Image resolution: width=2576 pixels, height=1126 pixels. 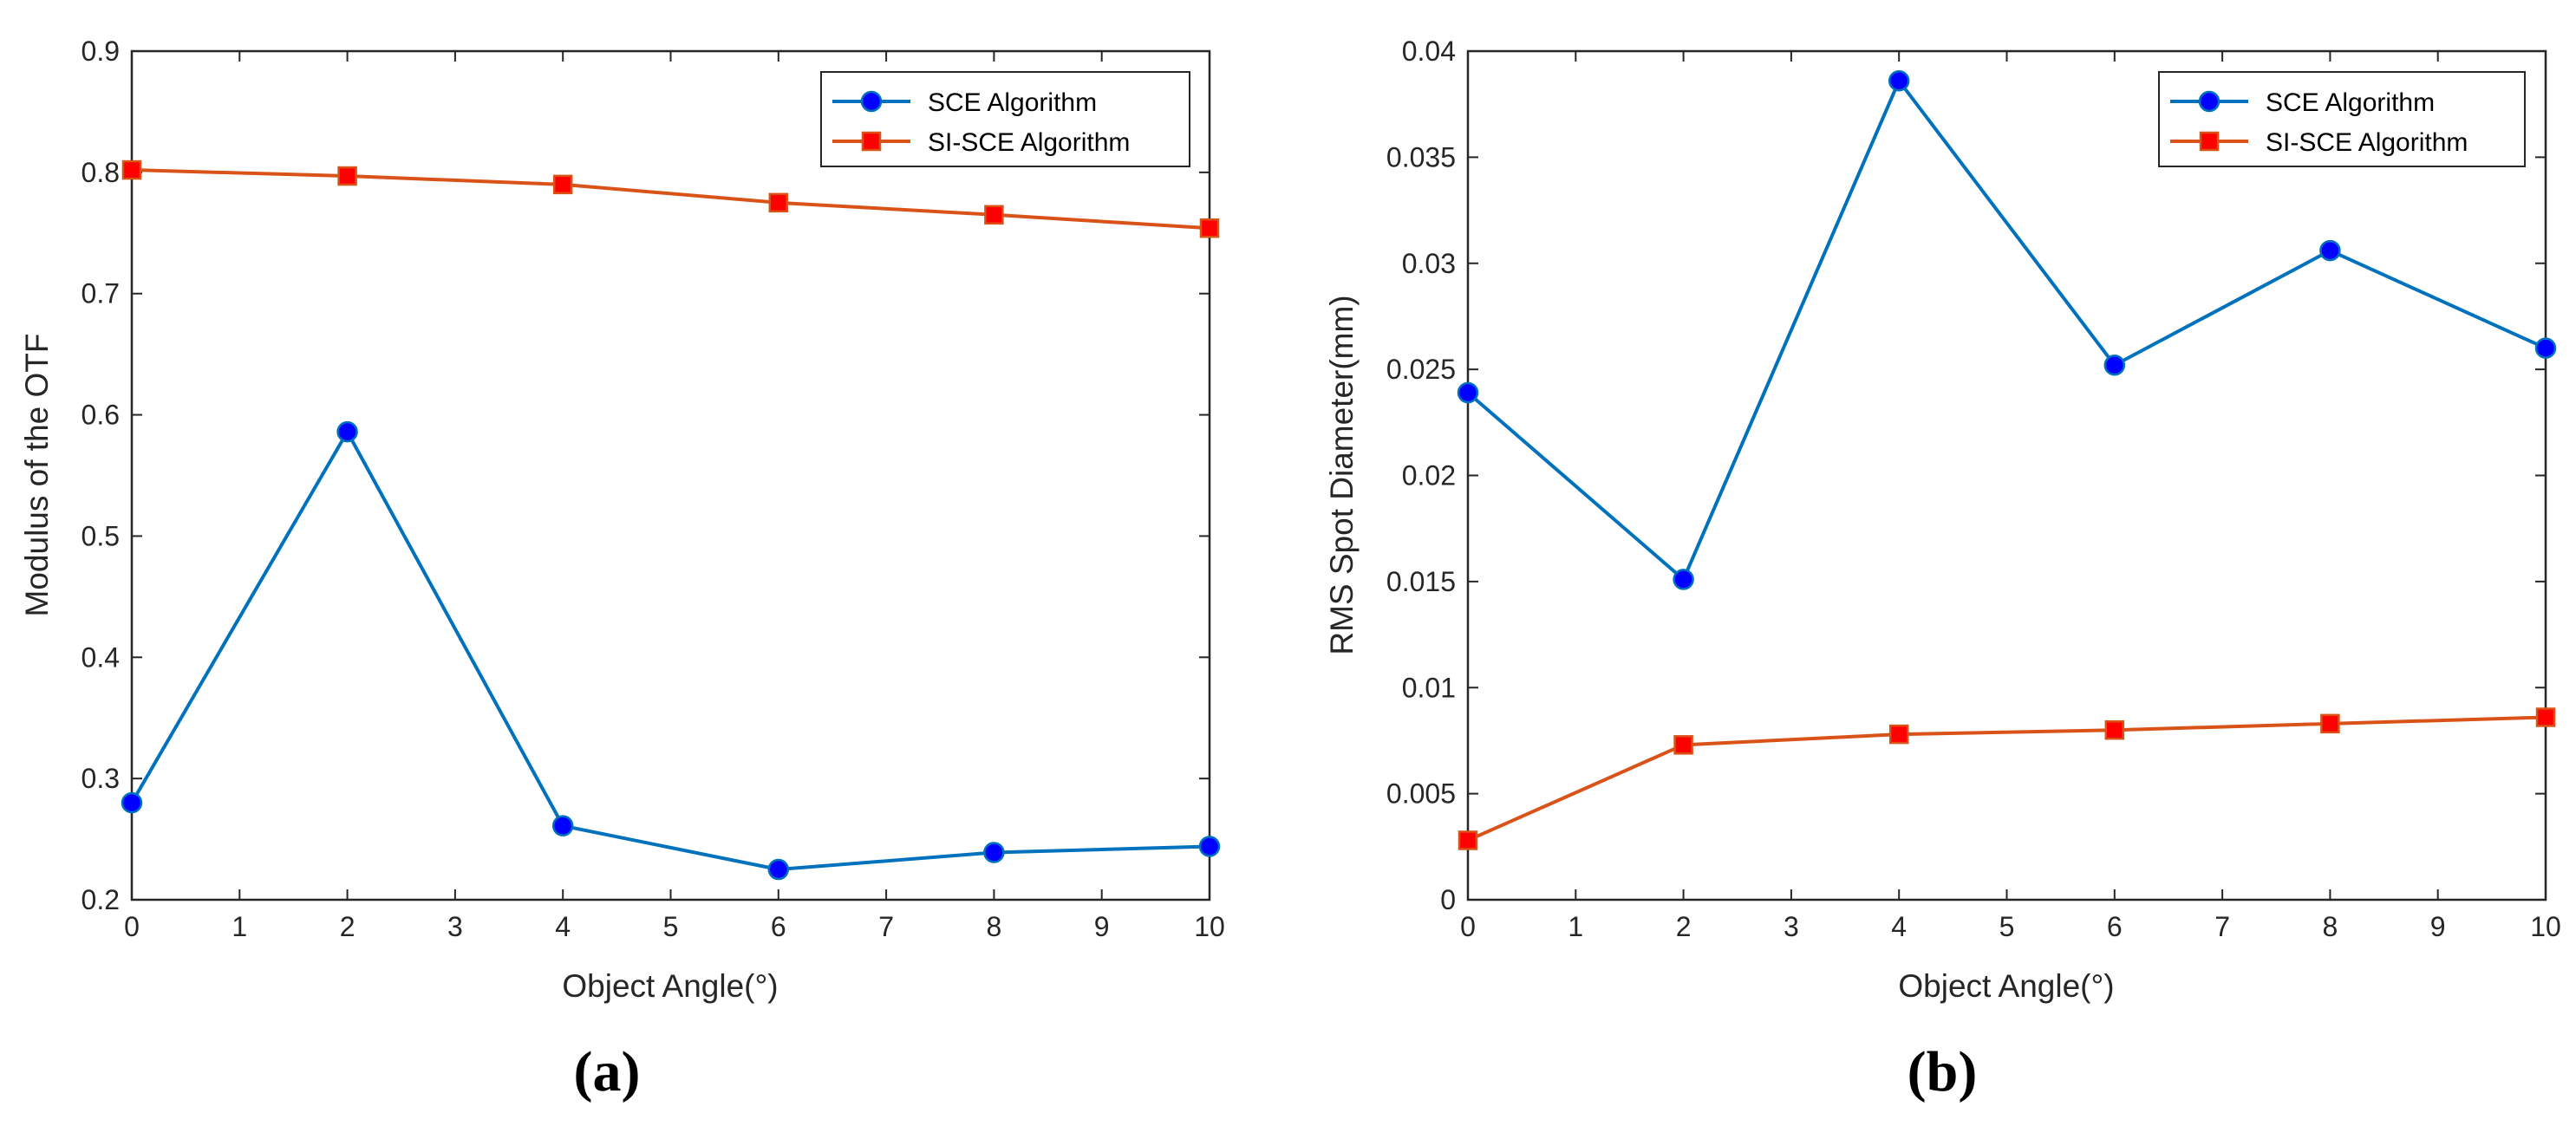 I want to click on x-axis-label-b: Object Angle(°), so click(x=2006, y=986).